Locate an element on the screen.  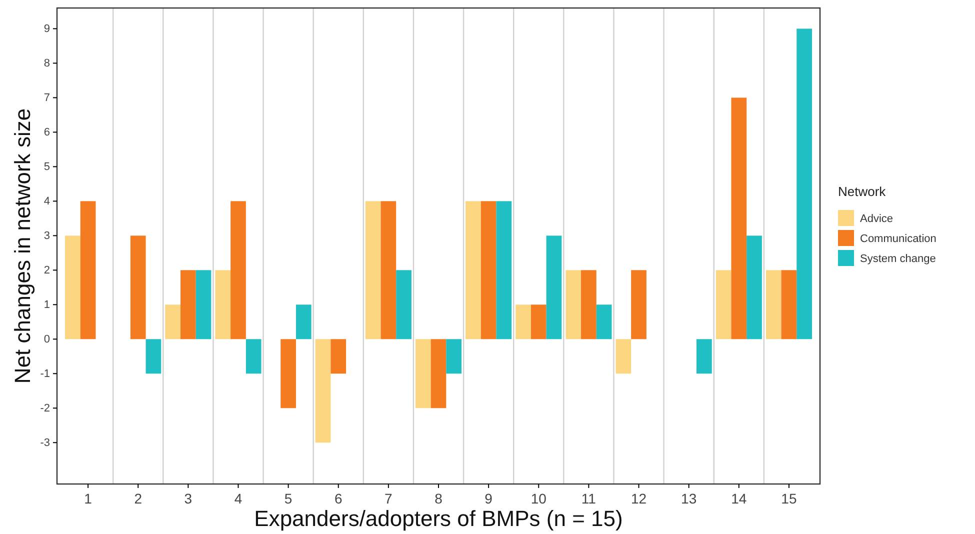
y-axis-title: Net changes in network size is located at coordinates (22, 246).